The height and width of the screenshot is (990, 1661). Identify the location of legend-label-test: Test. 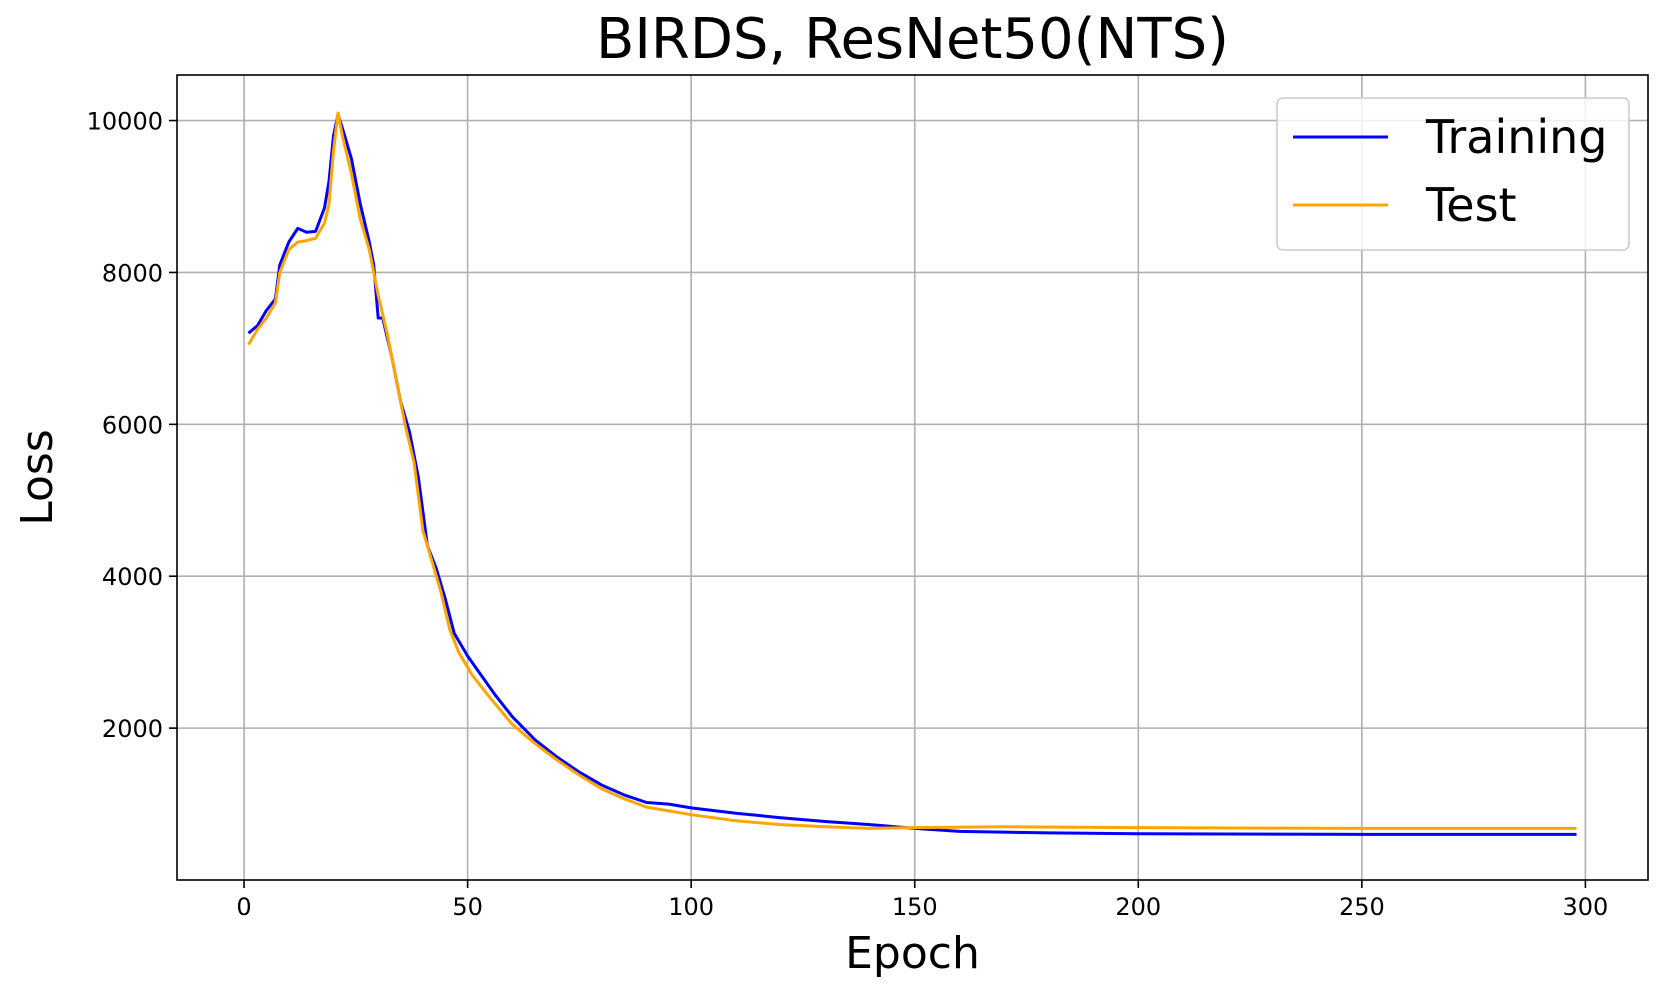
(1471, 205).